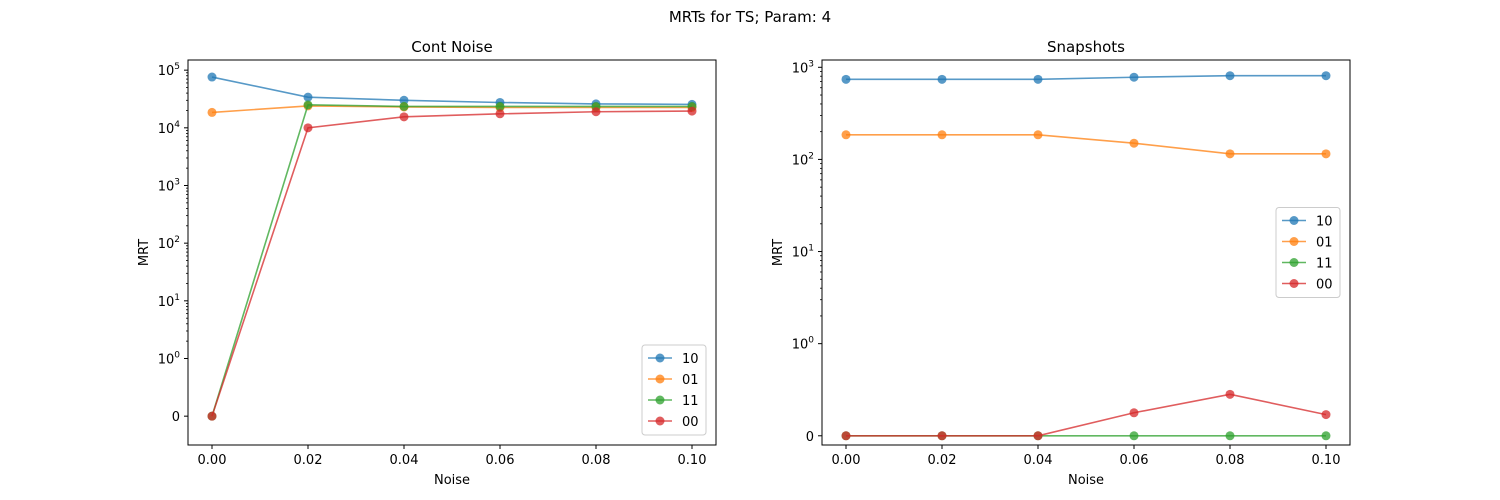 Image resolution: width=1500 pixels, height=500 pixels. Describe the element at coordinates (750, 17) in the screenshot. I see `figure-suptitle: MRTs for TS; Param: 4` at that location.